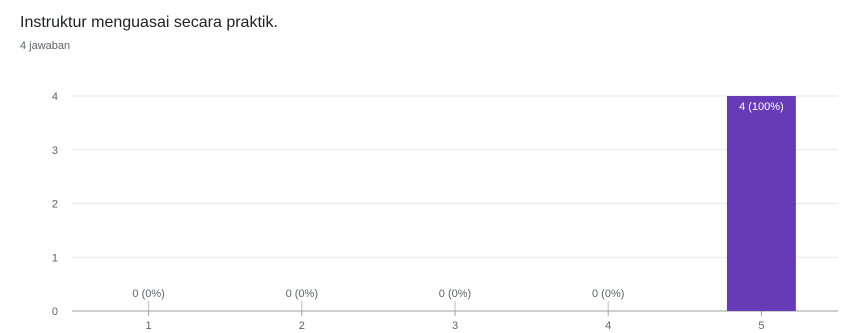  Describe the element at coordinates (608, 326) in the screenshot. I see `x-tick-label-4: 4` at that location.